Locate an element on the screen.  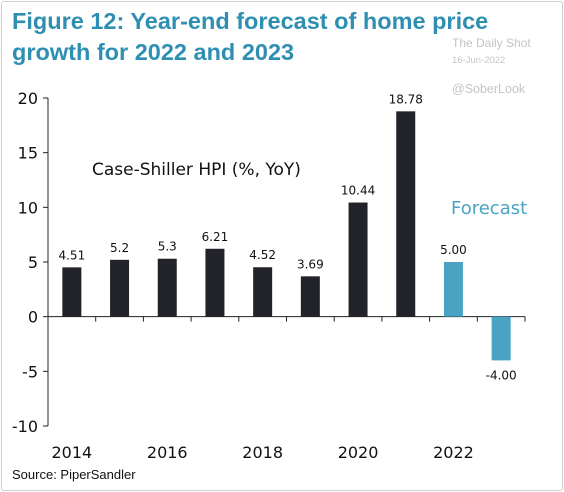
data-label: 5.00 is located at coordinates (453, 250).